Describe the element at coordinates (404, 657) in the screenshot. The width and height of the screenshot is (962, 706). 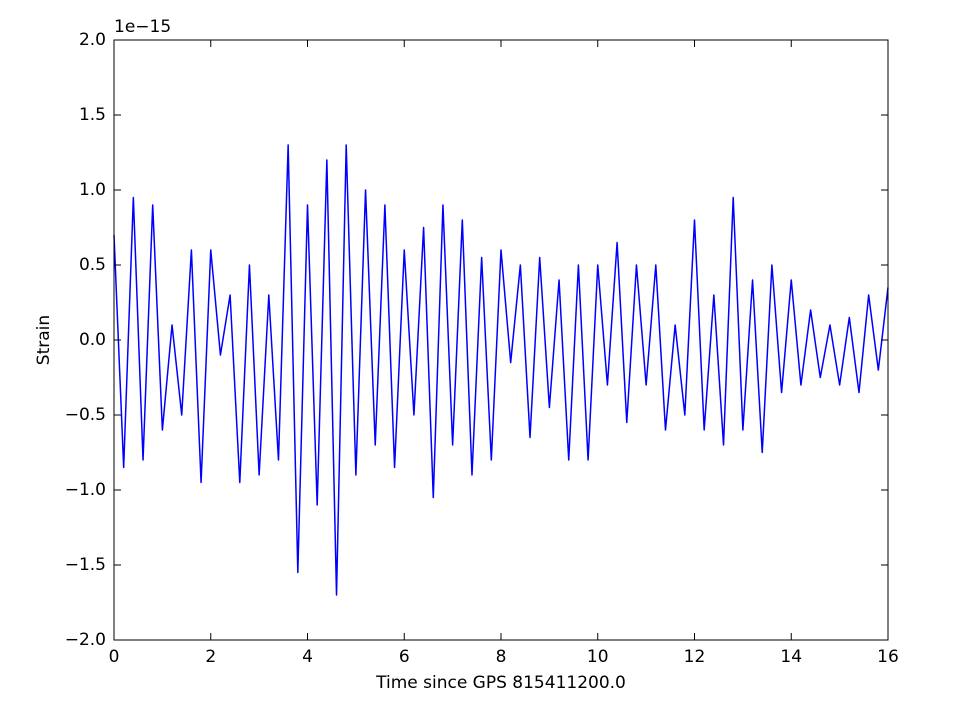
I see `x-tick-label: 6` at that location.